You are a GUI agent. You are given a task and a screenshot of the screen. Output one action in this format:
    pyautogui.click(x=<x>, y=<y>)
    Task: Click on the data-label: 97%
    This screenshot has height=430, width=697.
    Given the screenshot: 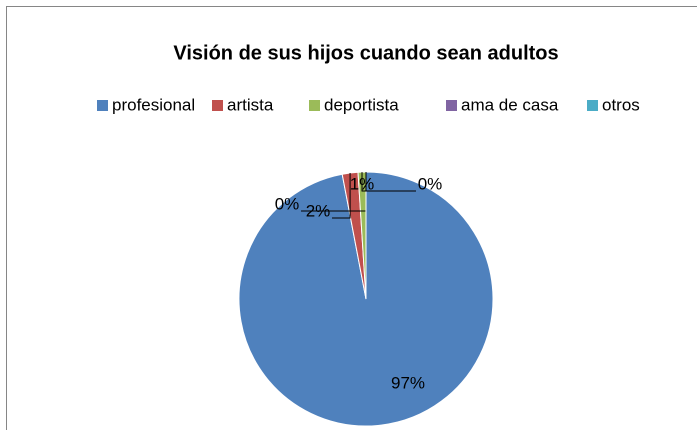 What is the action you would take?
    pyautogui.click(x=408, y=382)
    